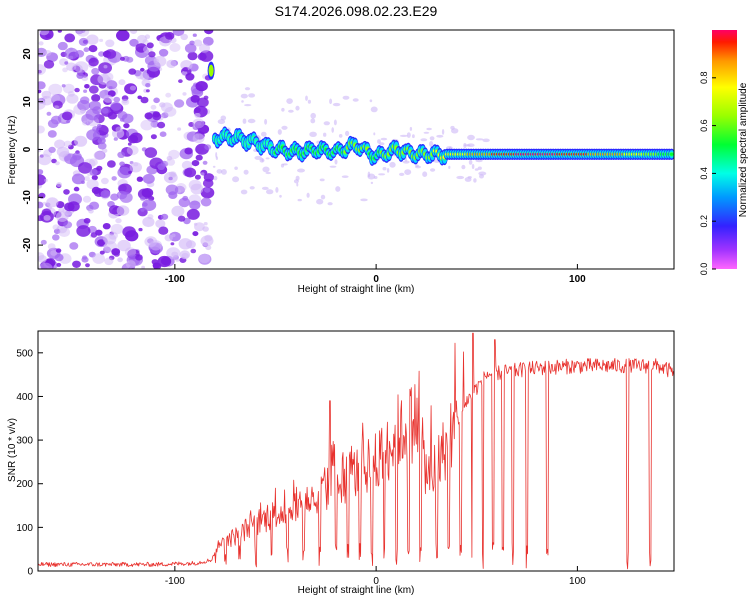  I want to click on track-core, so click(671, 154).